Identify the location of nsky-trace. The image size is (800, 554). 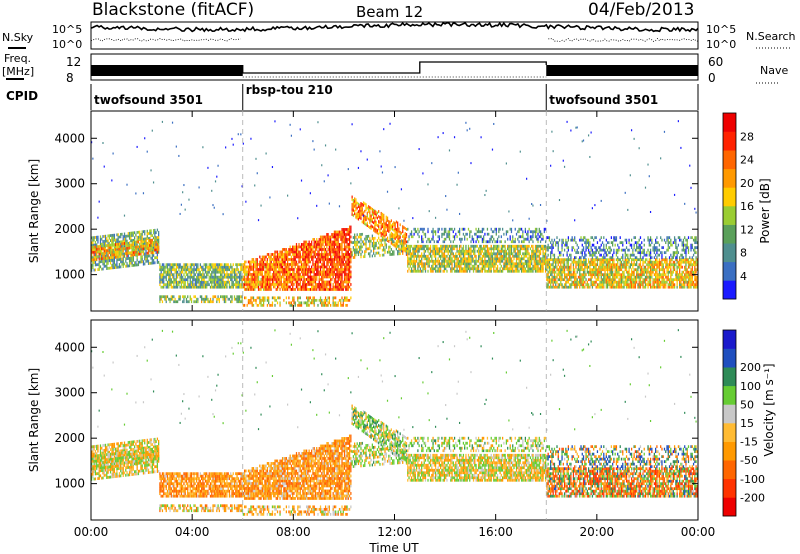
(394, 27).